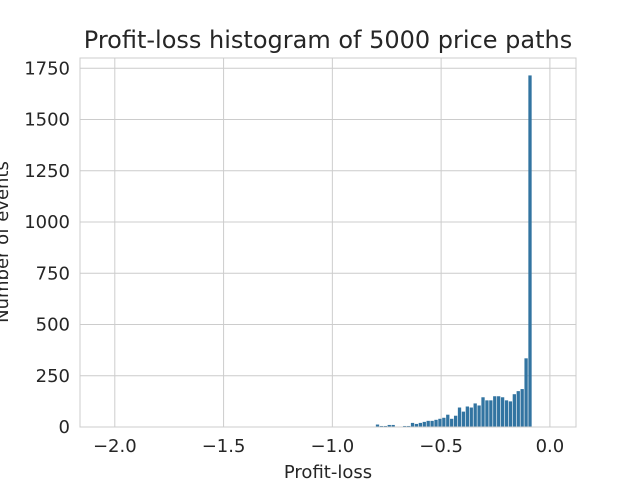  I want to click on x-tick-labels: −2.0 −1.5 −1.0 −0.5 0.0, so click(328, 446).